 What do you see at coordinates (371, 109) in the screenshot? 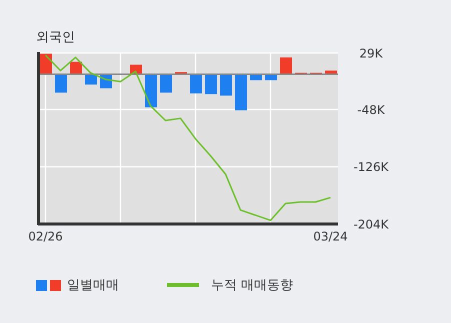
I see `y-tick-label: -48K` at bounding box center [371, 109].